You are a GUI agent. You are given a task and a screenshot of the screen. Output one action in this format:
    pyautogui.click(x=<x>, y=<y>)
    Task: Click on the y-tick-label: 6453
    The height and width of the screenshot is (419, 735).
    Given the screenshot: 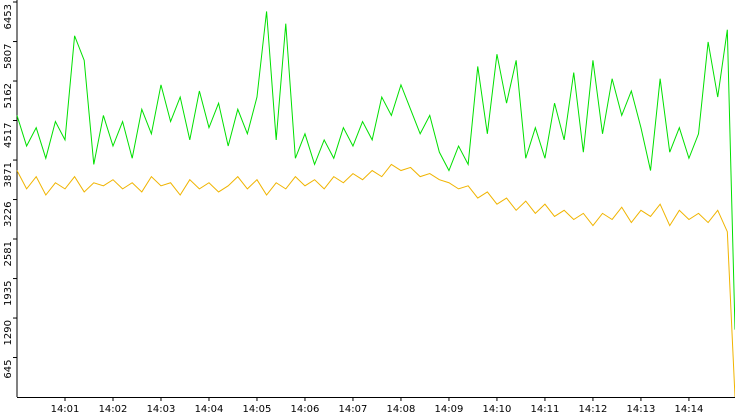 What is the action you would take?
    pyautogui.click(x=8, y=16)
    